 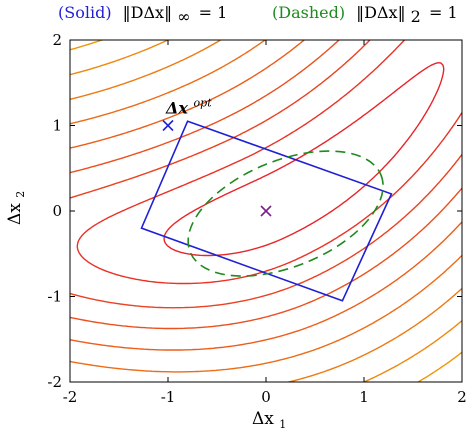 What do you see at coordinates (20, 194) in the screenshot?
I see `y-axis-label-sub: 2` at bounding box center [20, 194].